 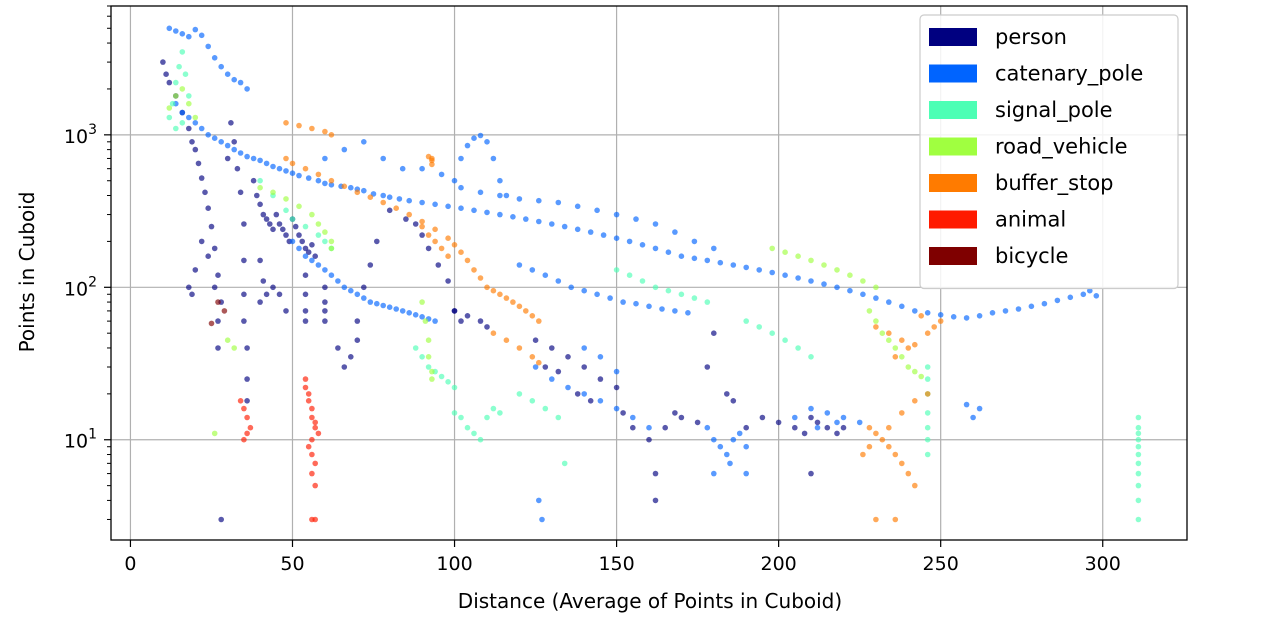 I want to click on legend-label: road_vehicle, so click(x=1061, y=147).